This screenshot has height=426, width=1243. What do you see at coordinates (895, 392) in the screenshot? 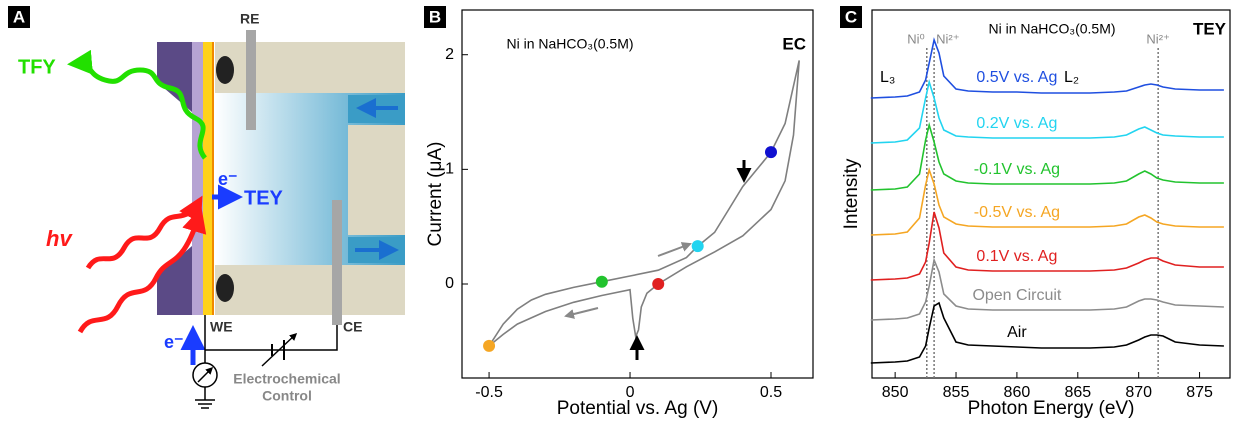
I see `x-tick-label: 850` at bounding box center [895, 392].